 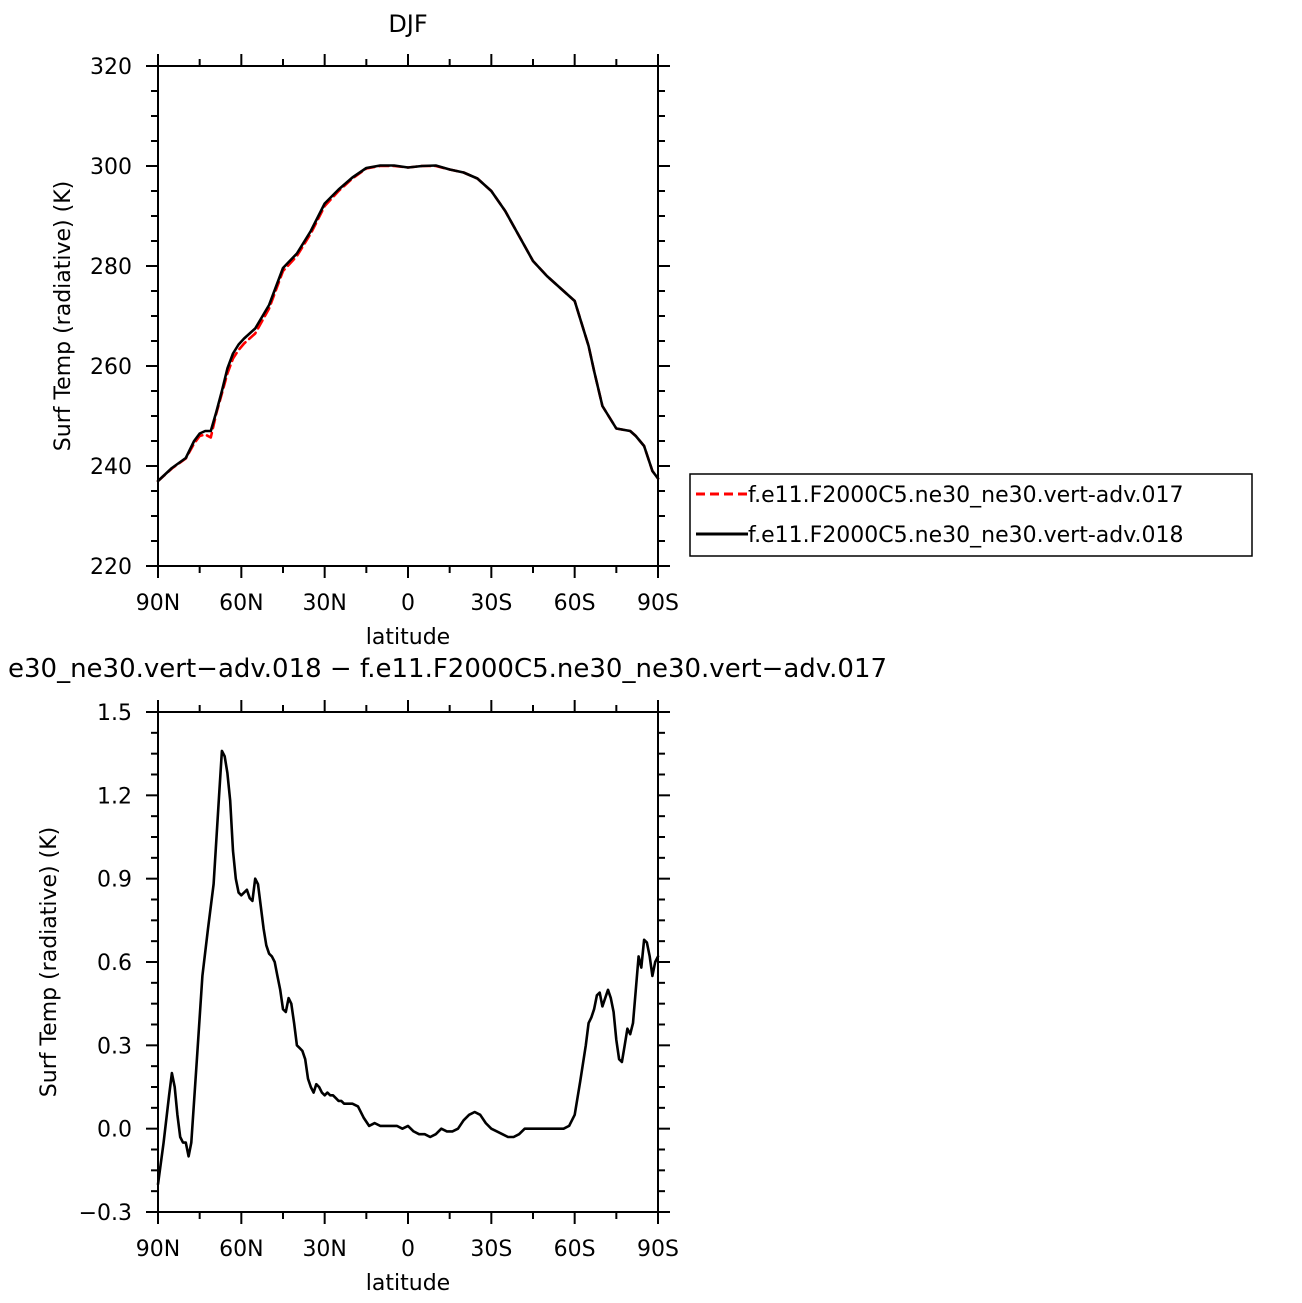 What do you see at coordinates (324, 1249) in the screenshot?
I see `bottom-xtick-label: 30N` at bounding box center [324, 1249].